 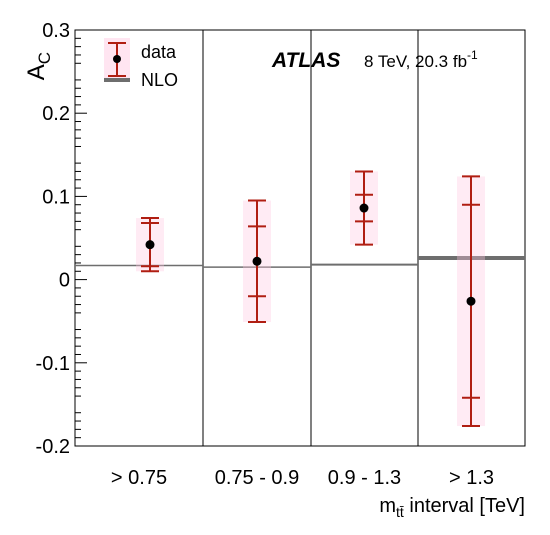 What do you see at coordinates (257, 478) in the screenshot?
I see `x-tick-label-1: 0.75 - 0.9` at bounding box center [257, 478].